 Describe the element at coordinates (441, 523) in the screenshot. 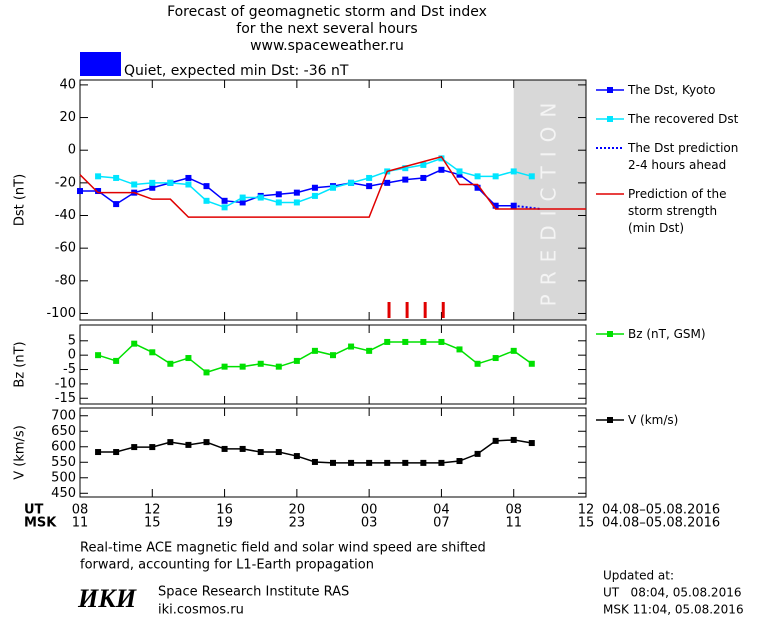

I see `x-tick-label-msk: 07` at that location.